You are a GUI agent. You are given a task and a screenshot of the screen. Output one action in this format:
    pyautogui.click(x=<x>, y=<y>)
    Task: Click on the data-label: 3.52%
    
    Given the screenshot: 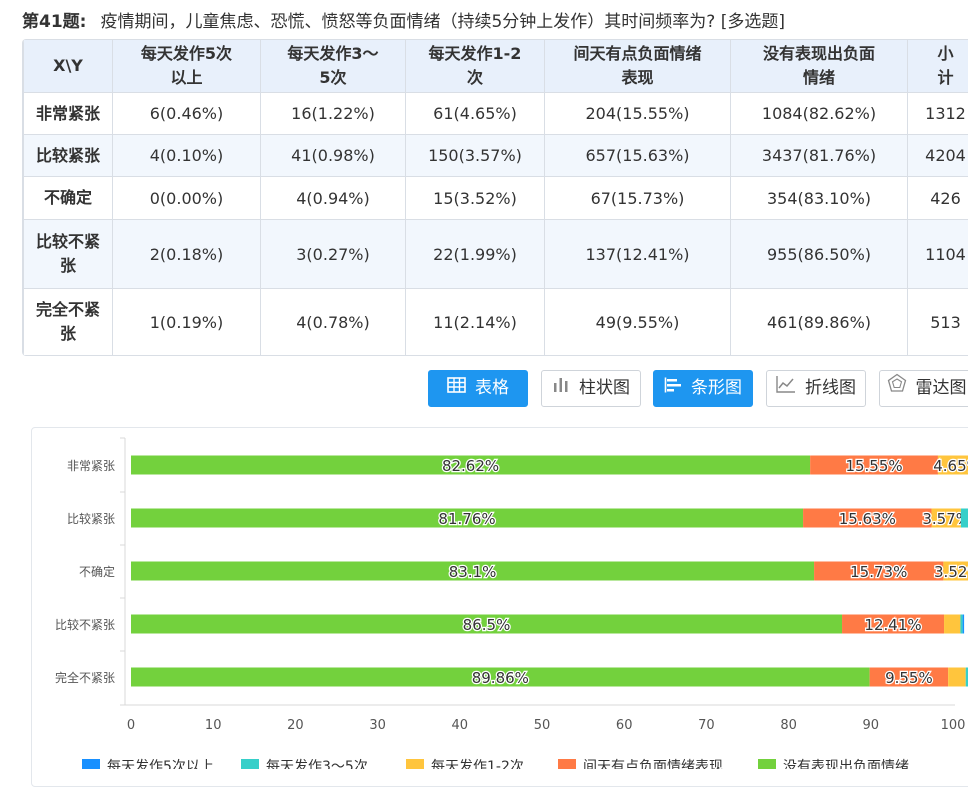 What is the action you would take?
    pyautogui.click(x=951, y=572)
    